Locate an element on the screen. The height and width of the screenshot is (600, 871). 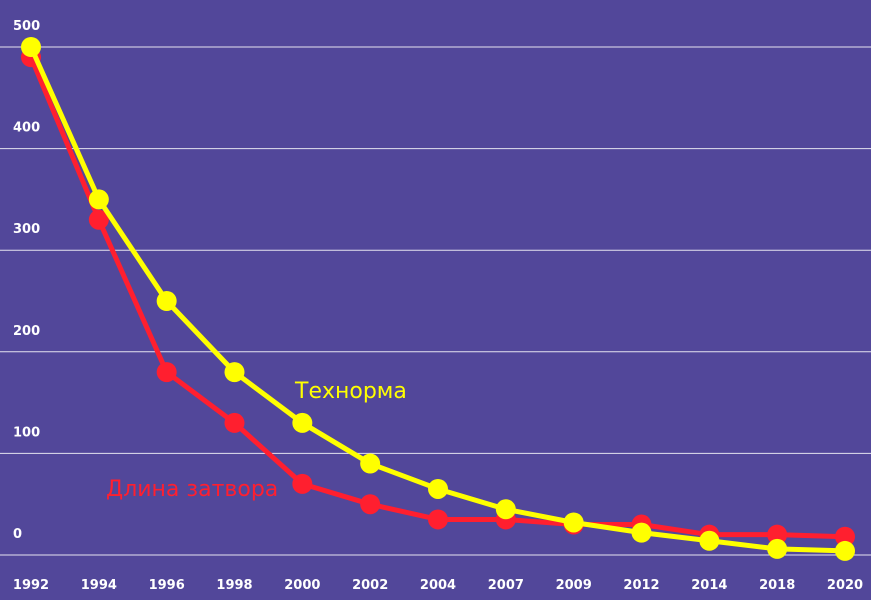
y-tick-label-400: 400 is located at coordinates (26, 128).